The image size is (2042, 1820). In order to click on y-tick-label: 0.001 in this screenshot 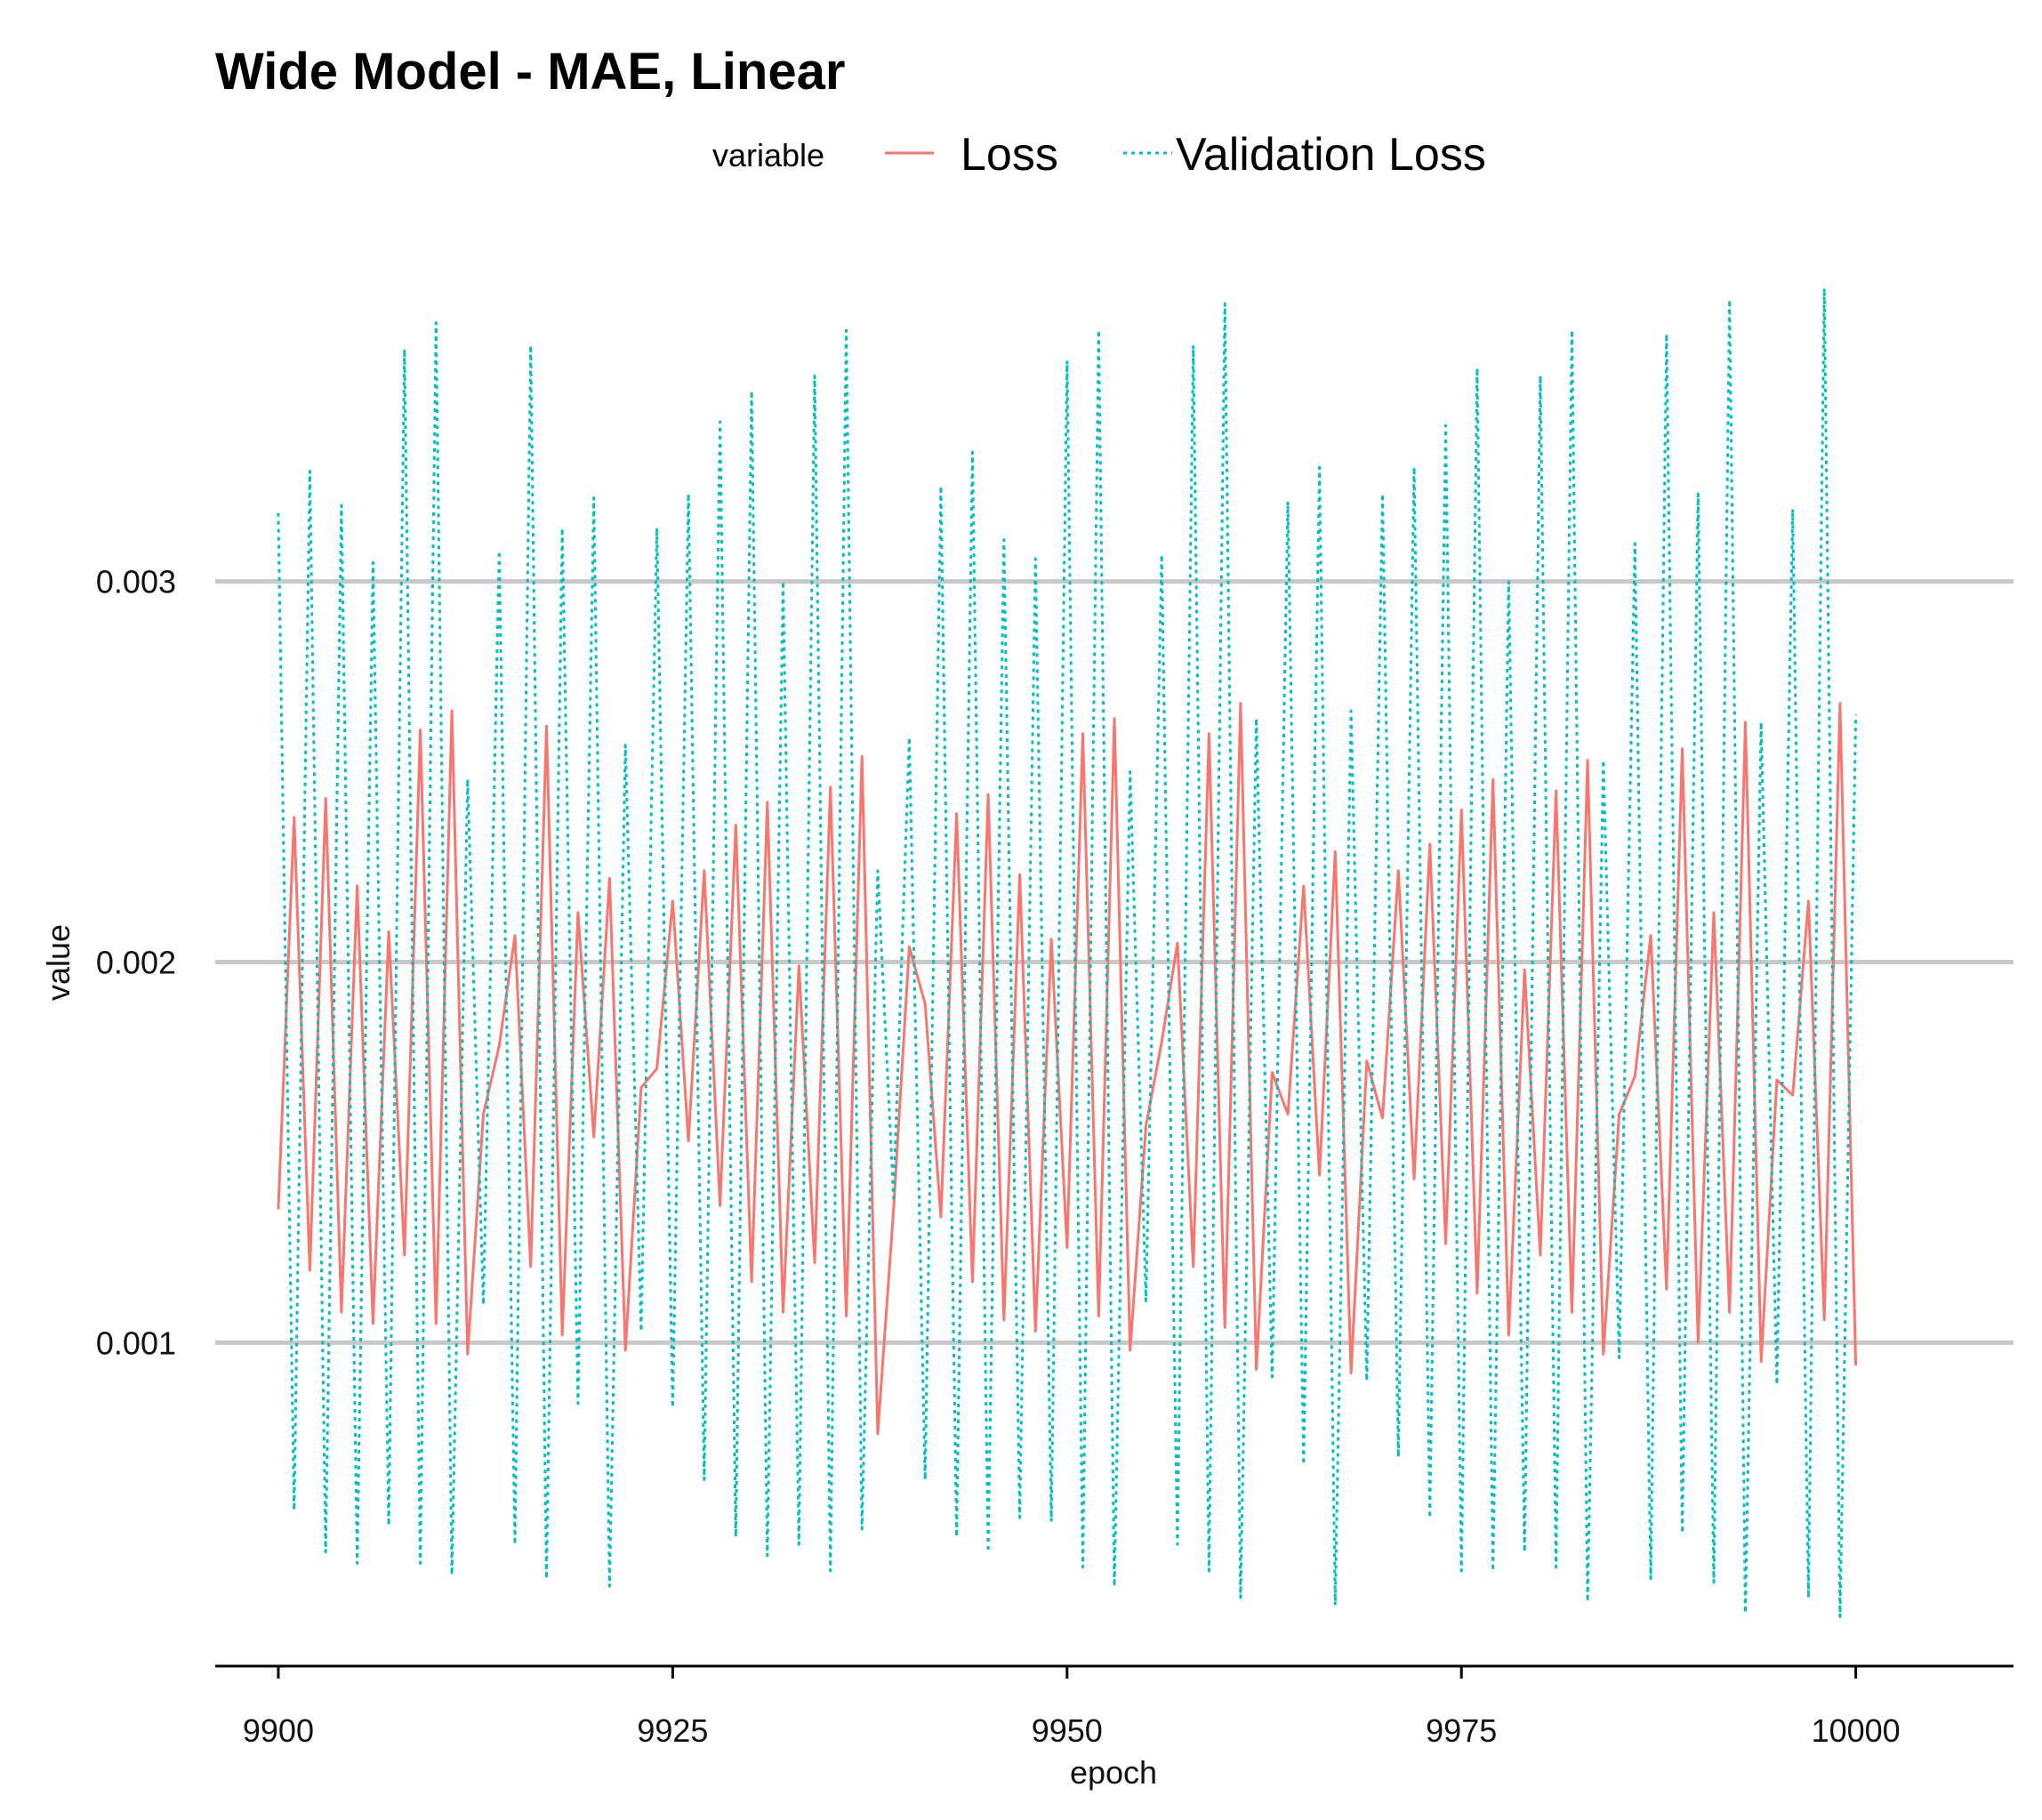, I will do `click(136, 1343)`.